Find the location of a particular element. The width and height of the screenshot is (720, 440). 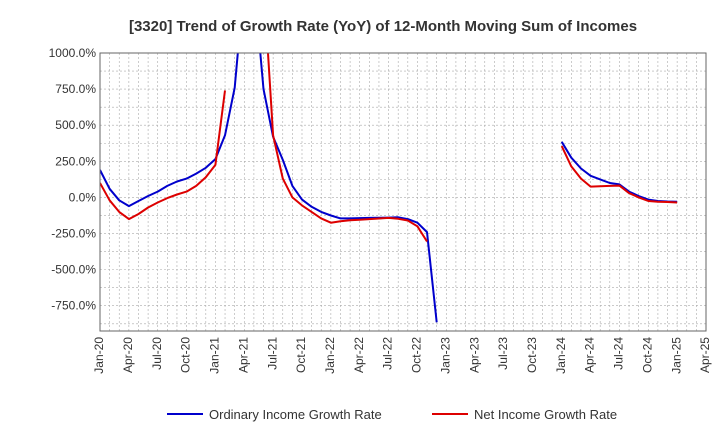

x-tick-label: Jul-22 is located at coordinates (388, 353).